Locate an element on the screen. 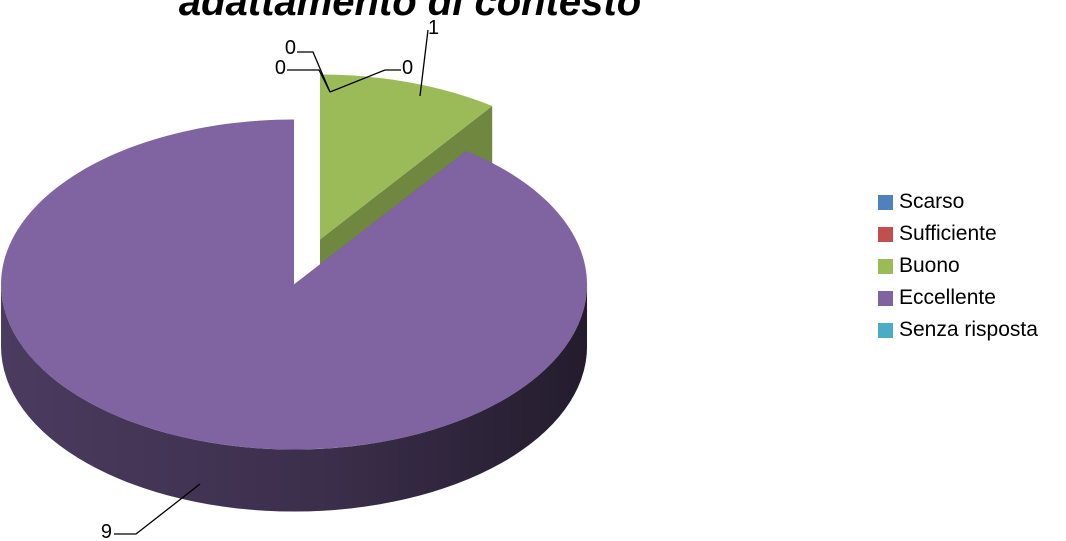 This screenshot has width=1066, height=541. data-label-eccellente: 9 is located at coordinates (151, 512).